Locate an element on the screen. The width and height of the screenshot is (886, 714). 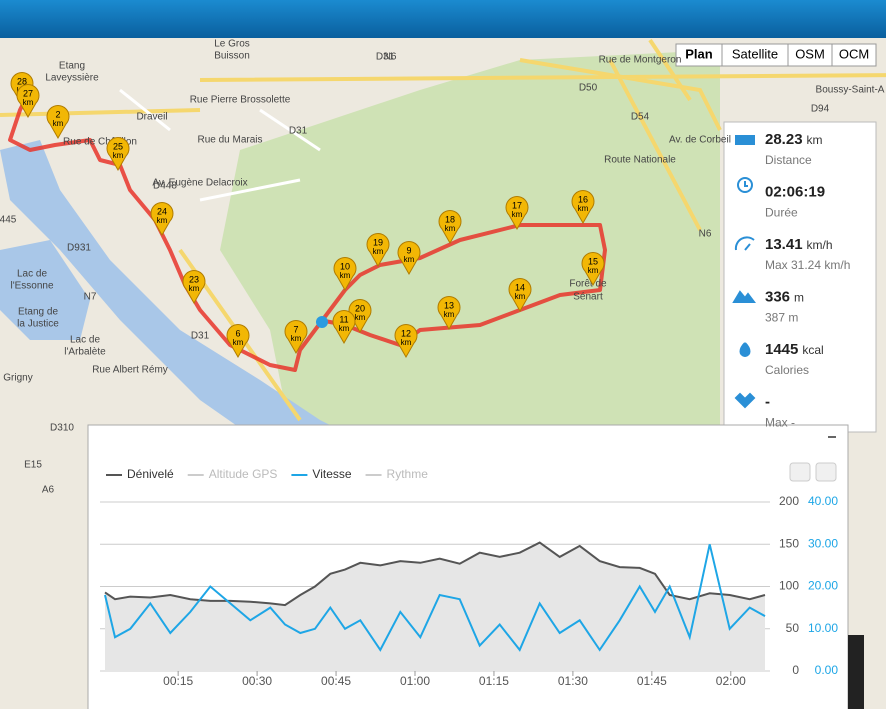
km-marker-number: 10 is located at coordinates (345, 266).